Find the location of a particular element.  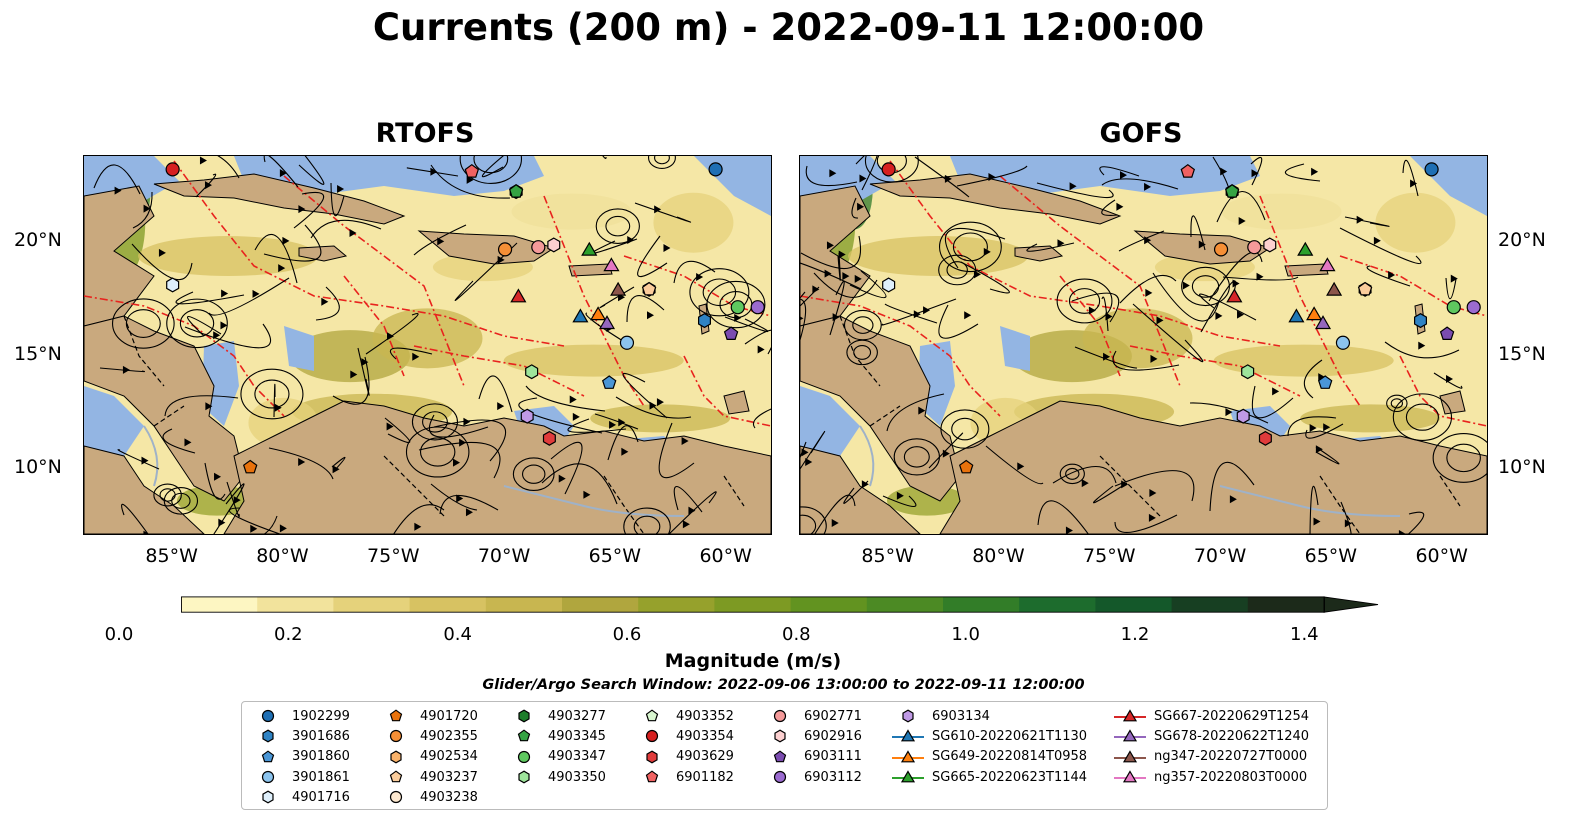

colorbar-tick-label: 1.0 is located at coordinates (965, 634).